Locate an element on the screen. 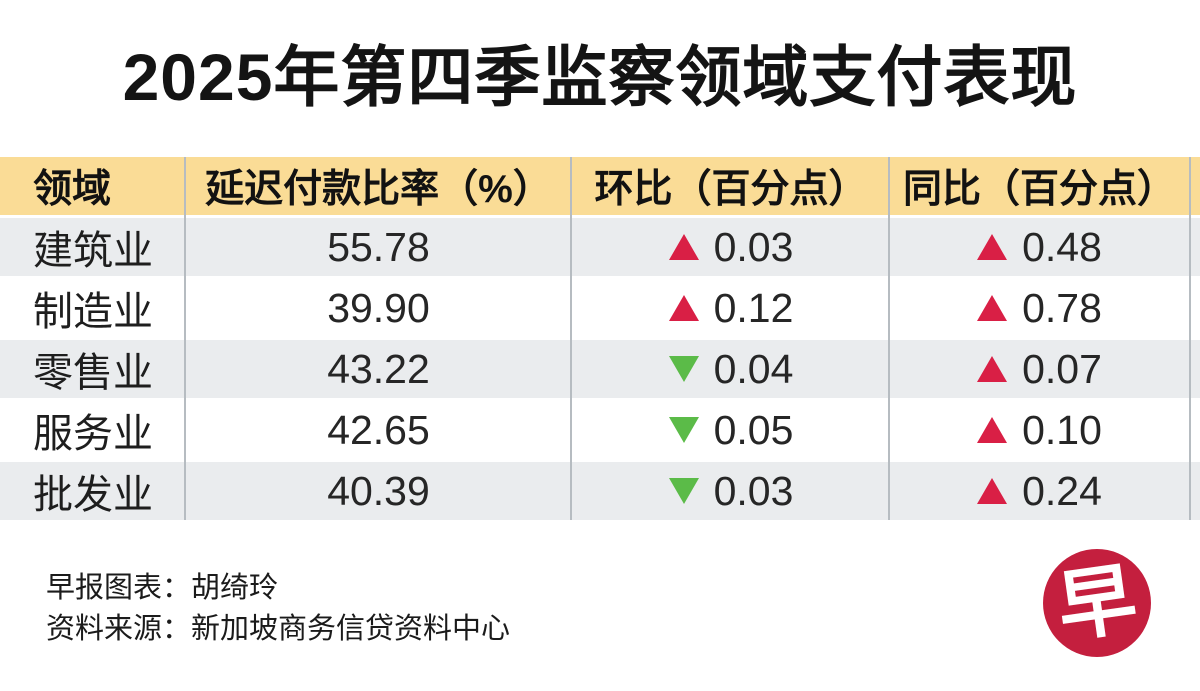  qoq-cell: 0.12 is located at coordinates (731, 308).